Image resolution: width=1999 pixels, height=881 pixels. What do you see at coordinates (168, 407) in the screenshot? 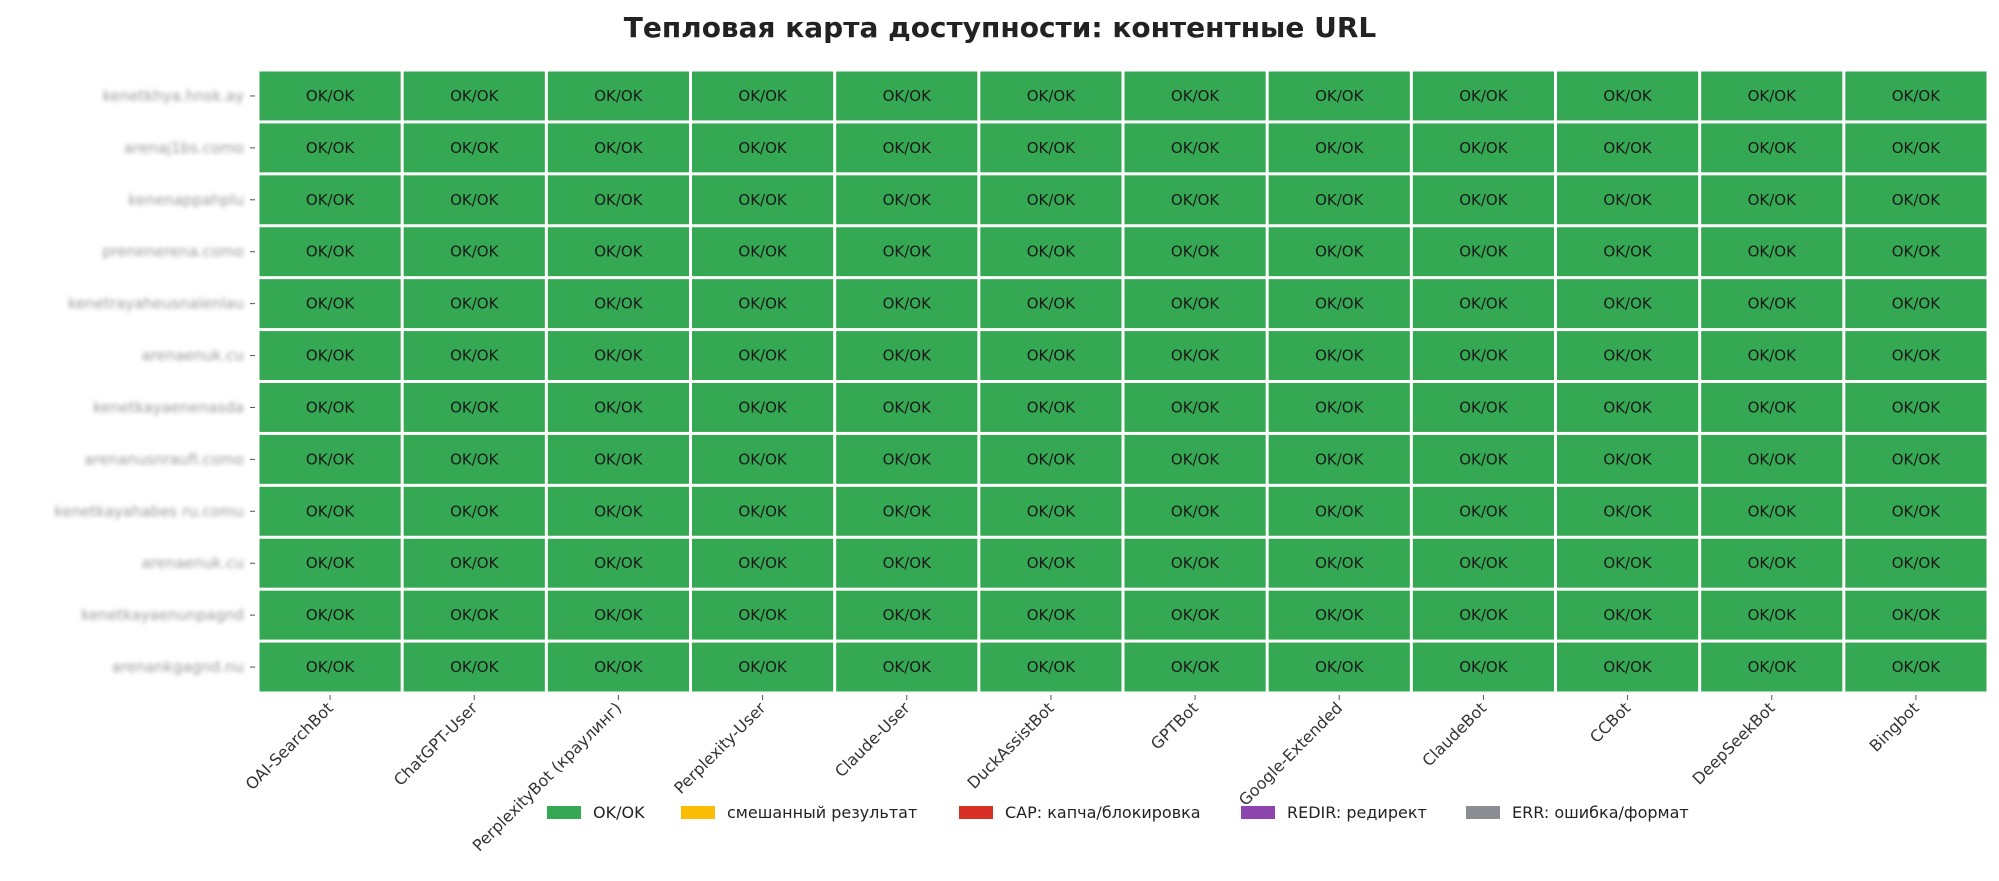
I see `row-label: kenetkayaenenasda` at bounding box center [168, 407].